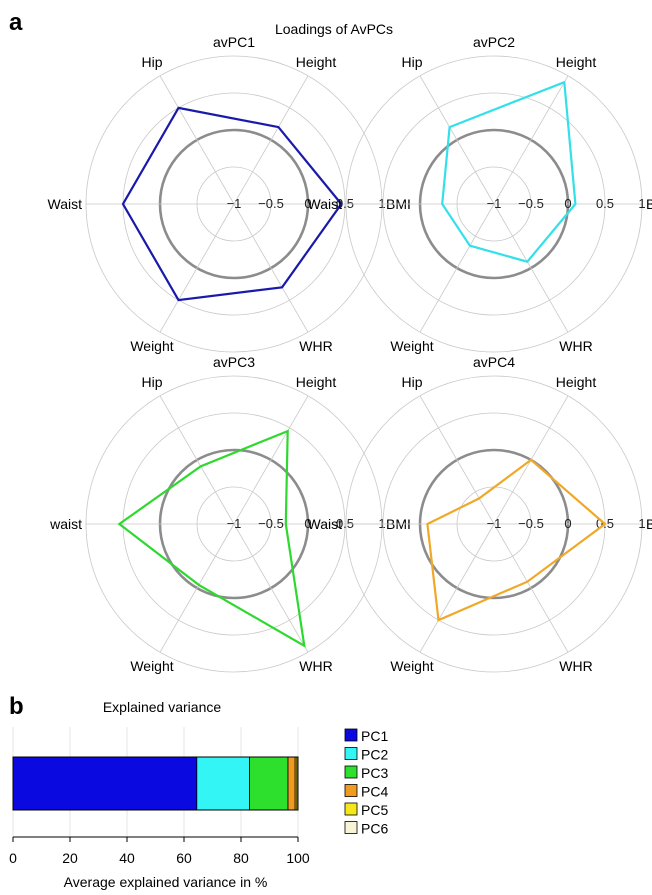 This screenshot has height=895, width=652. I want to click on bar-outline, so click(155, 783).